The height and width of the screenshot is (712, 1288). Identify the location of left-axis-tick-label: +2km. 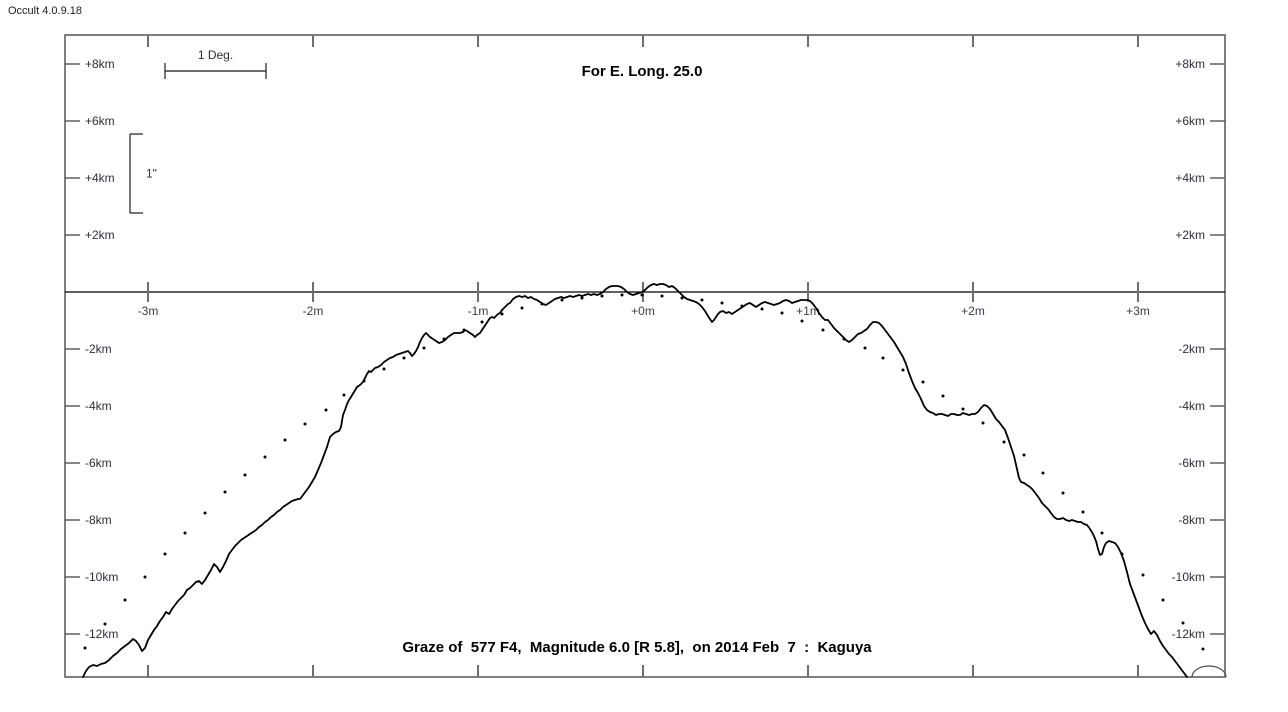
(100, 235).